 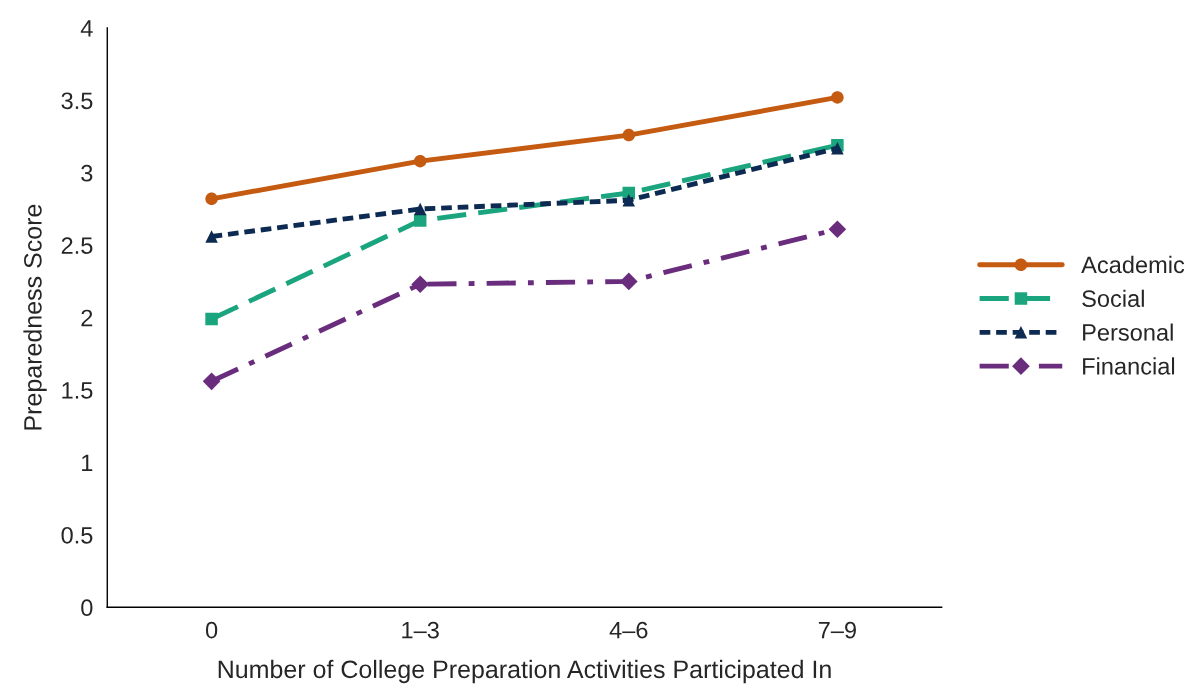 I want to click on x-tick-label: 4–6, so click(x=628, y=630).